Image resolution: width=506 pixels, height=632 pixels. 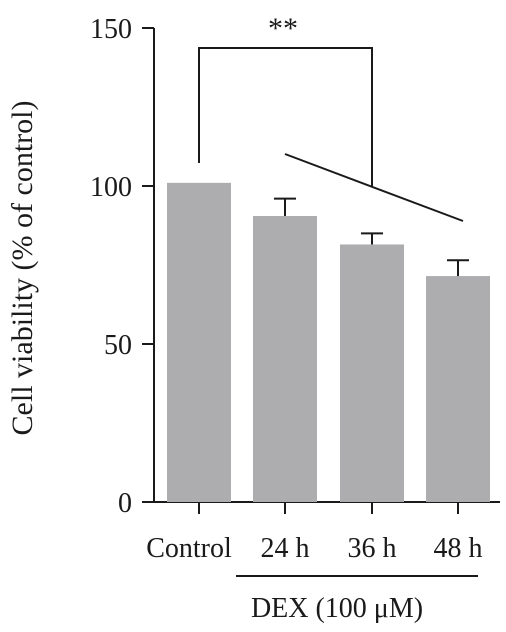 What do you see at coordinates (337, 608) in the screenshot?
I see `group-label: DEX (100 μM)` at bounding box center [337, 608].